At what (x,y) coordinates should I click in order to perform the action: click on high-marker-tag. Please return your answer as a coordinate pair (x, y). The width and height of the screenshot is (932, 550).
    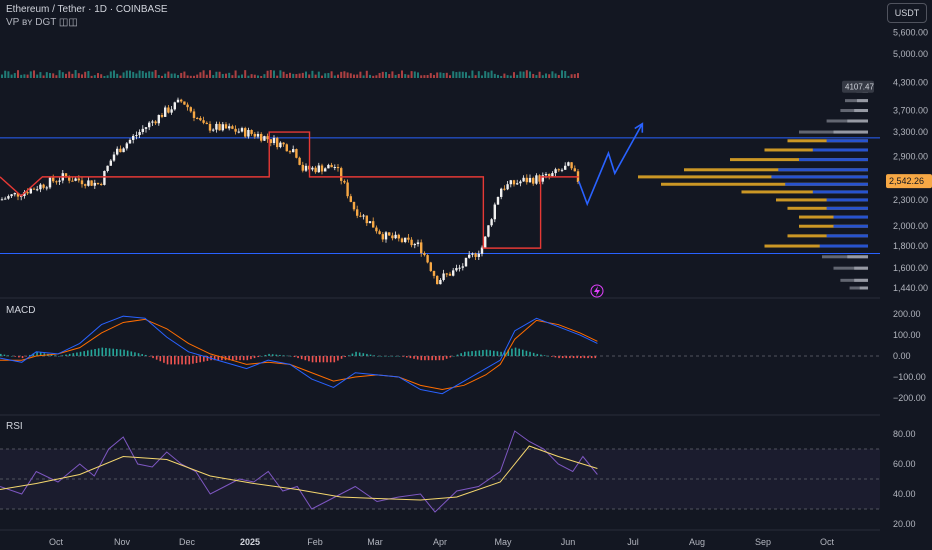
    Looking at the image, I should click on (858, 86).